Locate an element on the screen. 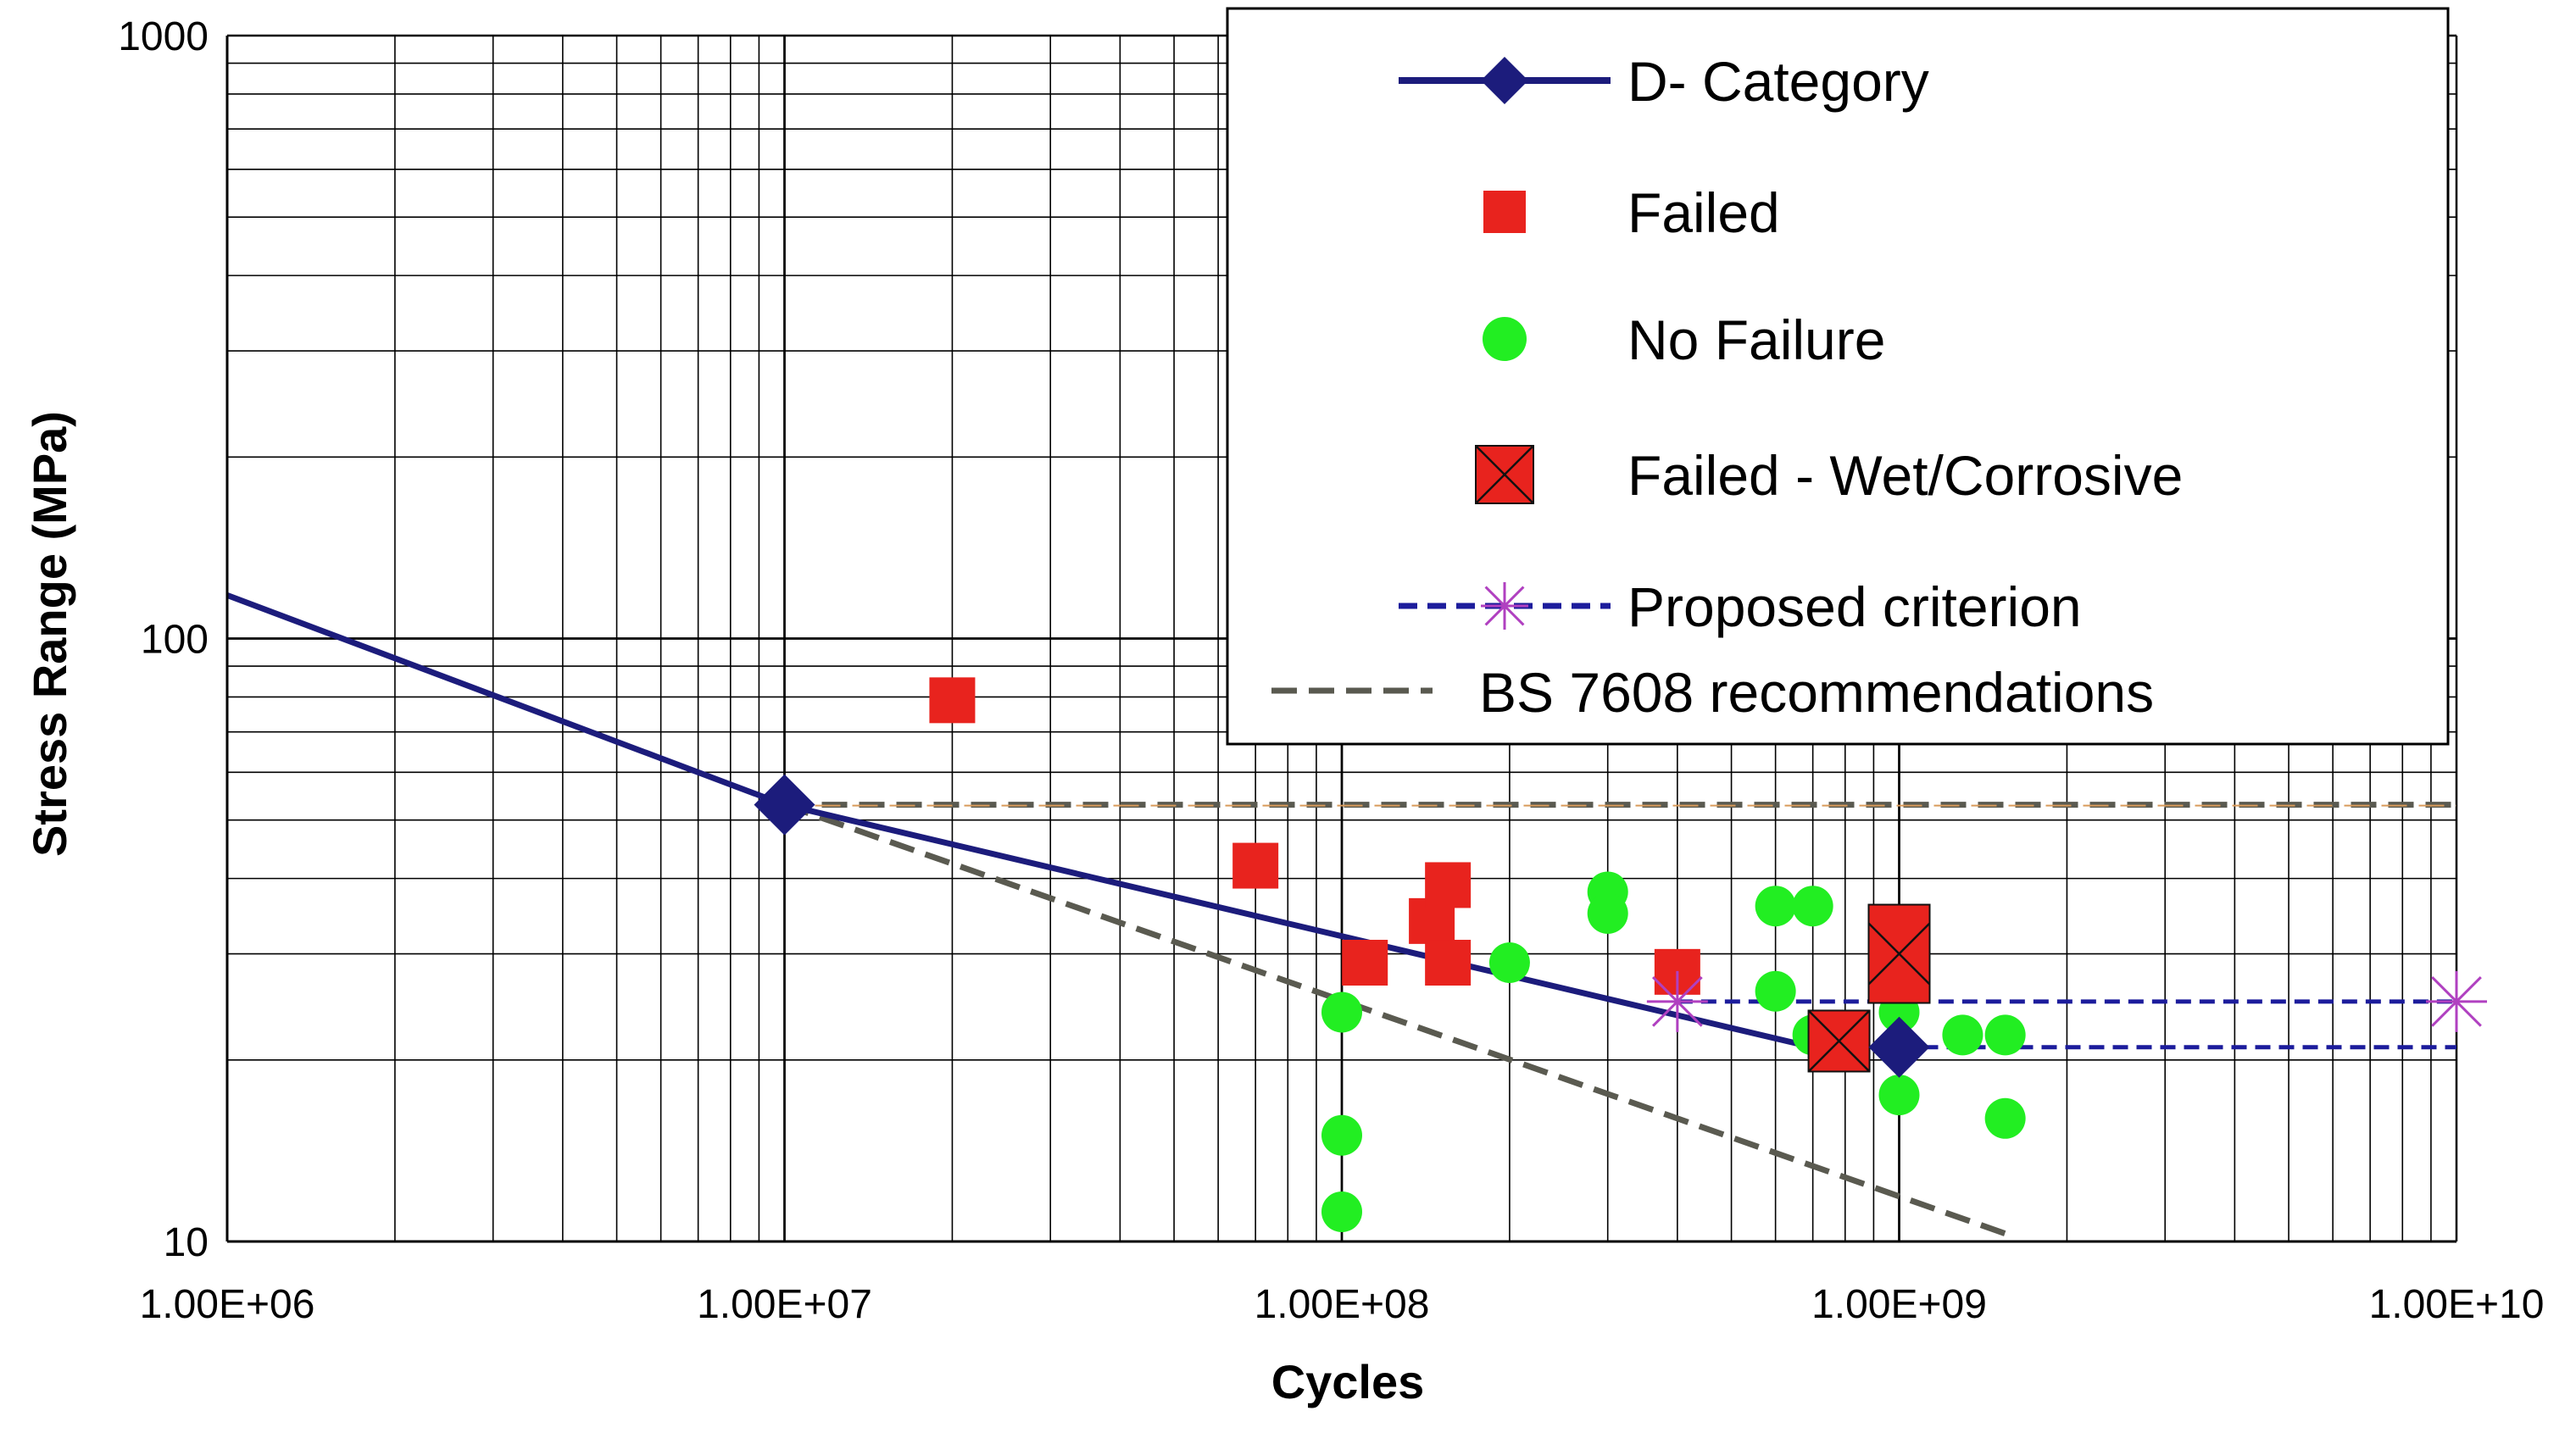  legend-label: BS 7608 recommendations is located at coordinates (1816, 693).